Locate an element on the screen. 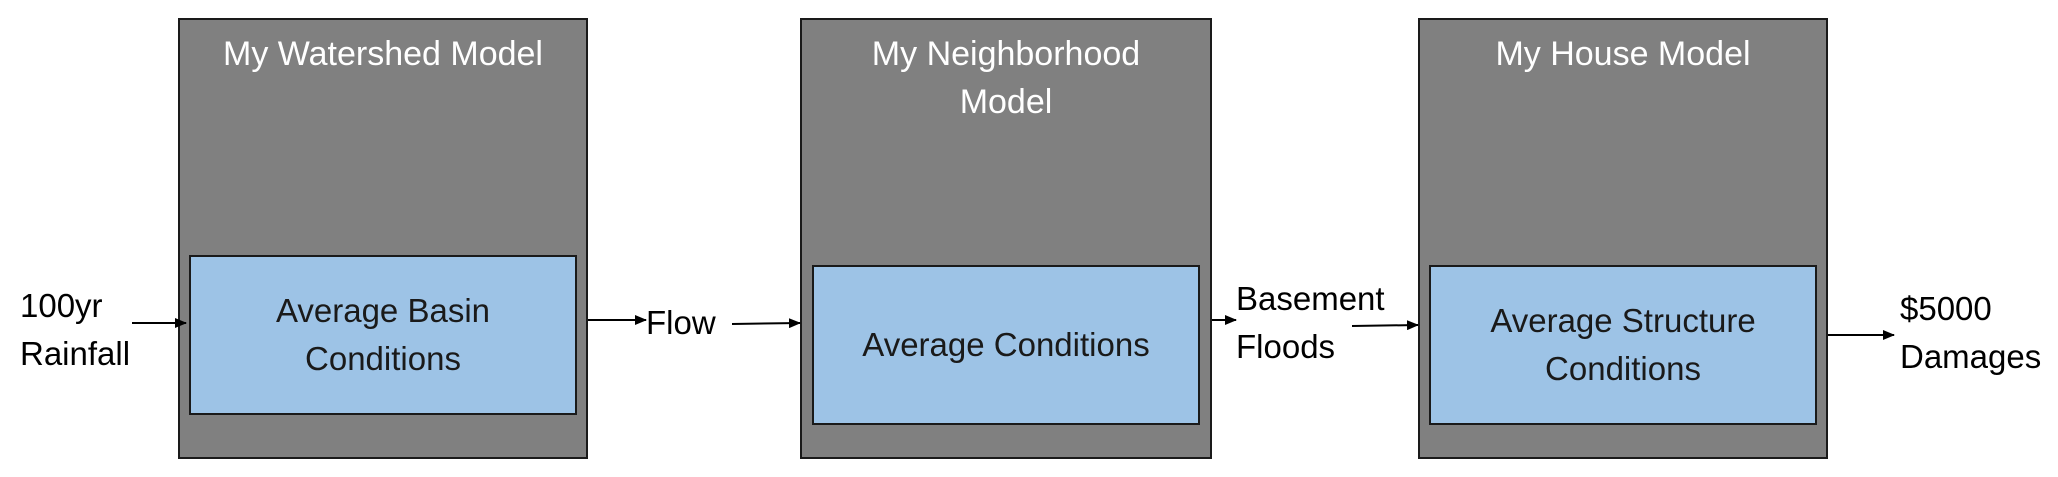  neighborhood-conditions-label: Average Conditions is located at coordinates (1006, 344).